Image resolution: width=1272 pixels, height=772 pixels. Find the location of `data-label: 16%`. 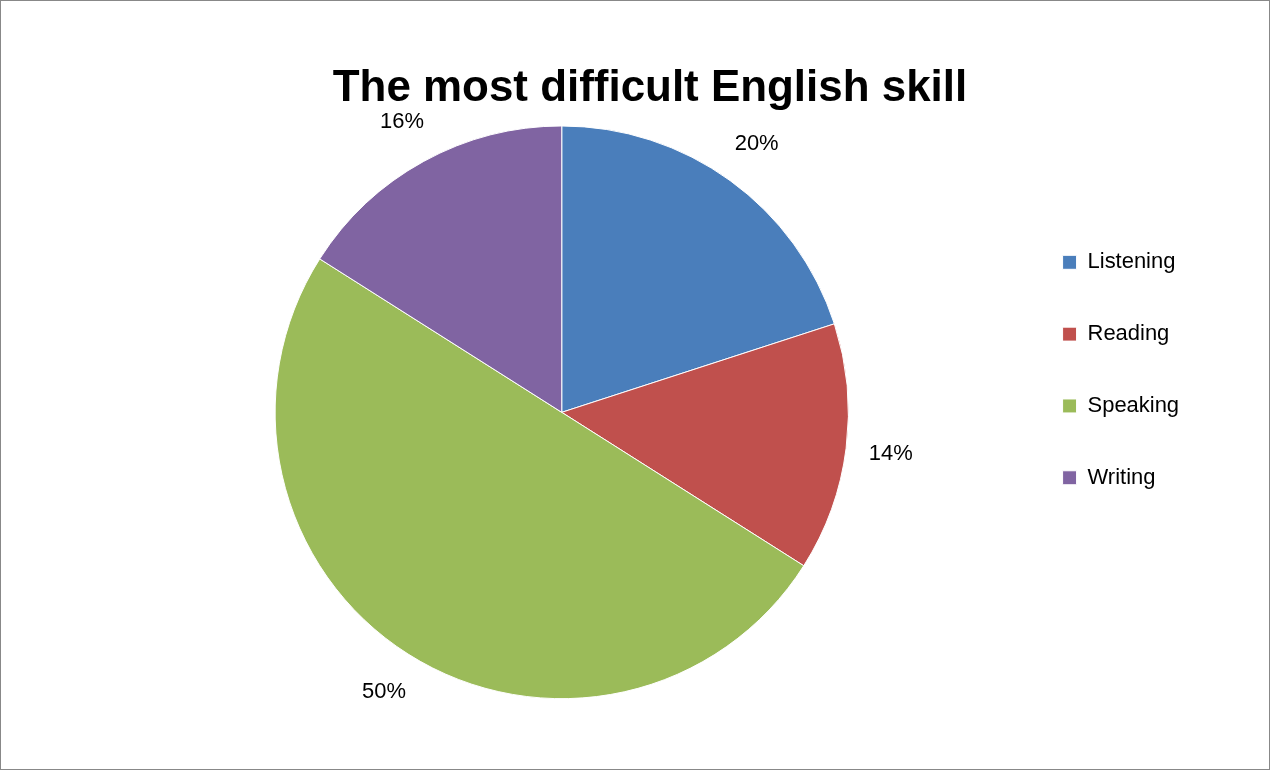

data-label: 16% is located at coordinates (402, 121).